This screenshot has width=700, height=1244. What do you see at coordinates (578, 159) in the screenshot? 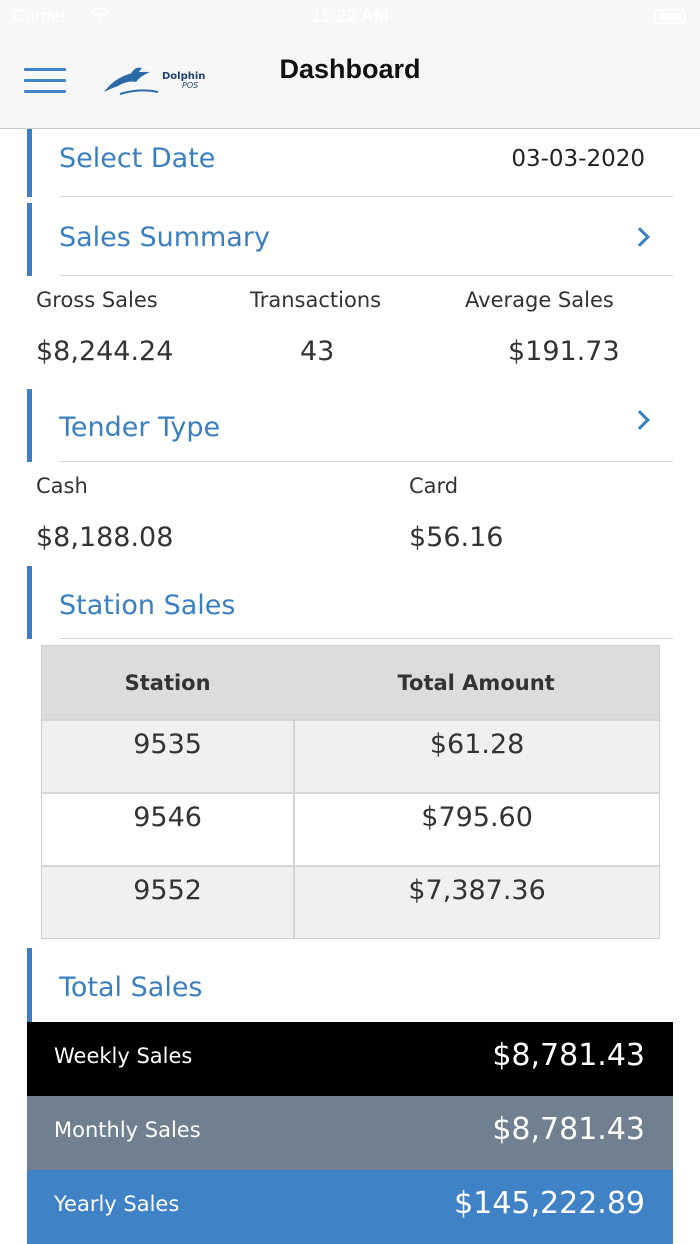
I see `selected-date-value: 03-03-2020` at bounding box center [578, 159].